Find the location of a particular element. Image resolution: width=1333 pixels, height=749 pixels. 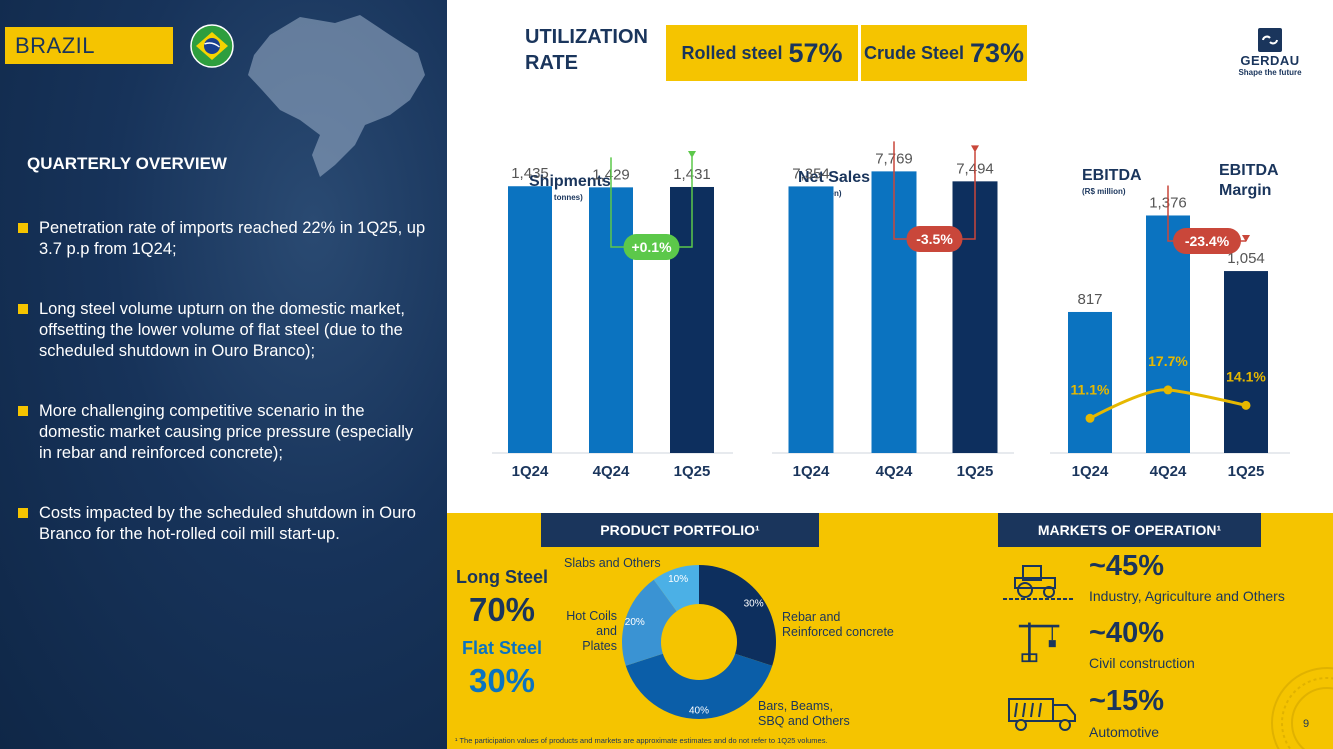

variation-text: -3.5% is located at coordinates (934, 239).